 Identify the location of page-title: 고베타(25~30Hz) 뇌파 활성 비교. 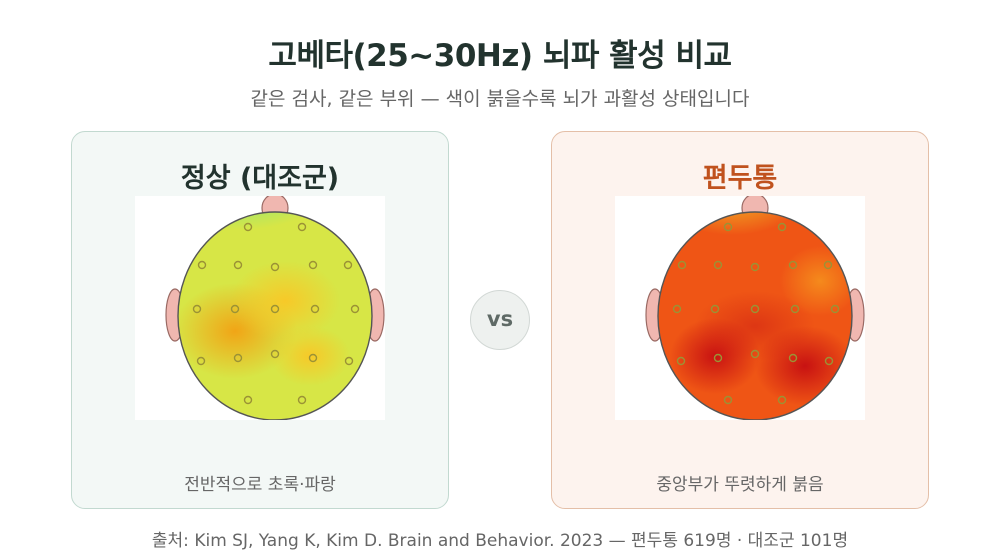
(500, 56).